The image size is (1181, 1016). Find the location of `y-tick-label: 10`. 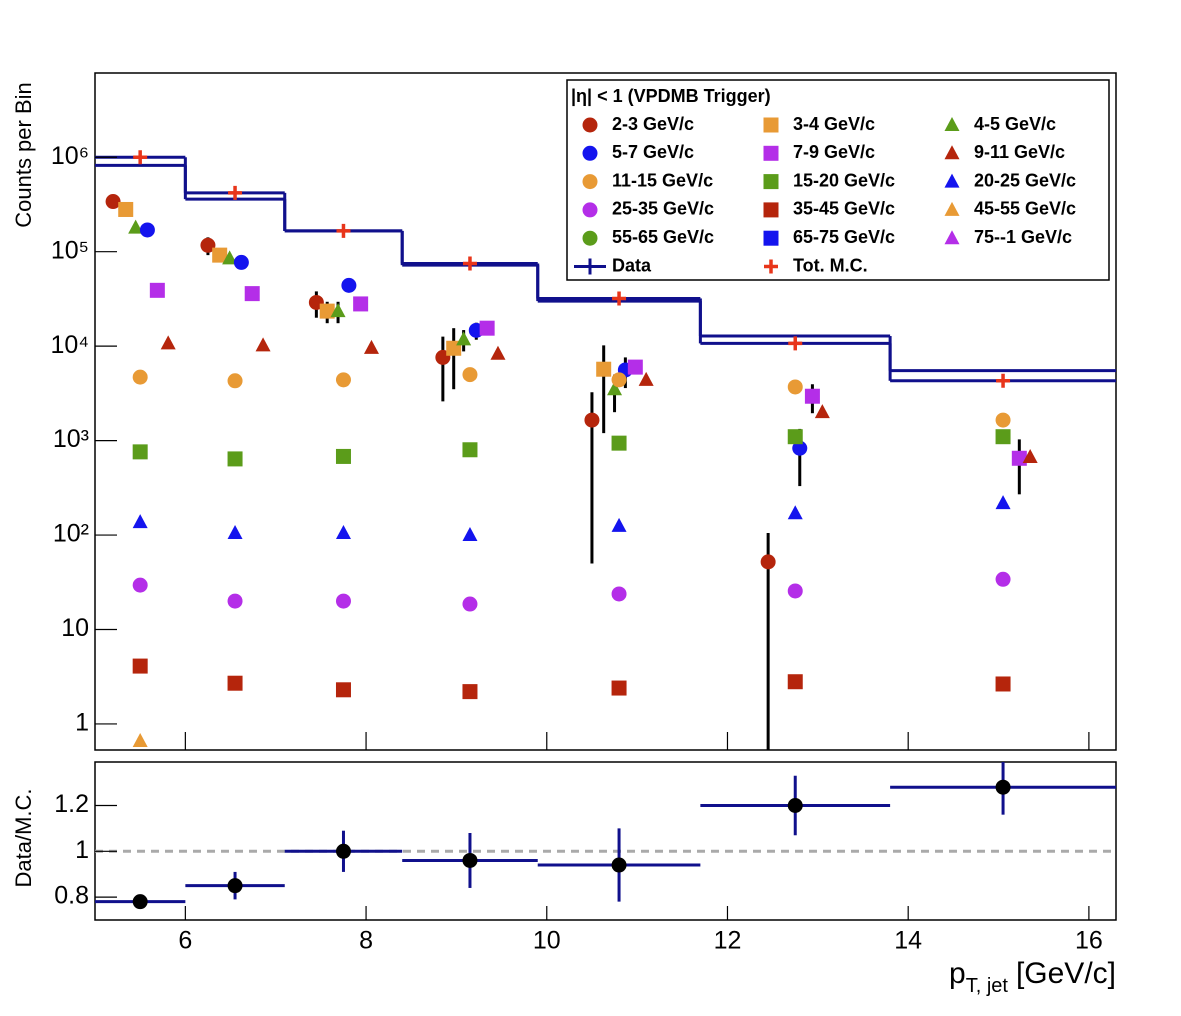

y-tick-label: 10 is located at coordinates (75, 628).